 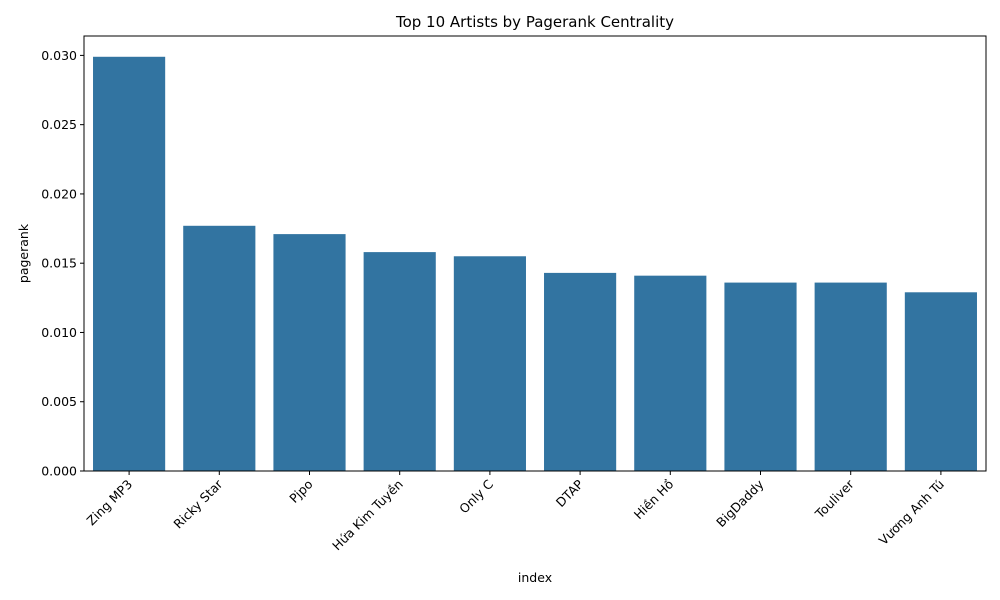 What do you see at coordinates (534, 22) in the screenshot?
I see `chart-title: Top 10 Artists by Pagerank Centrality` at bounding box center [534, 22].